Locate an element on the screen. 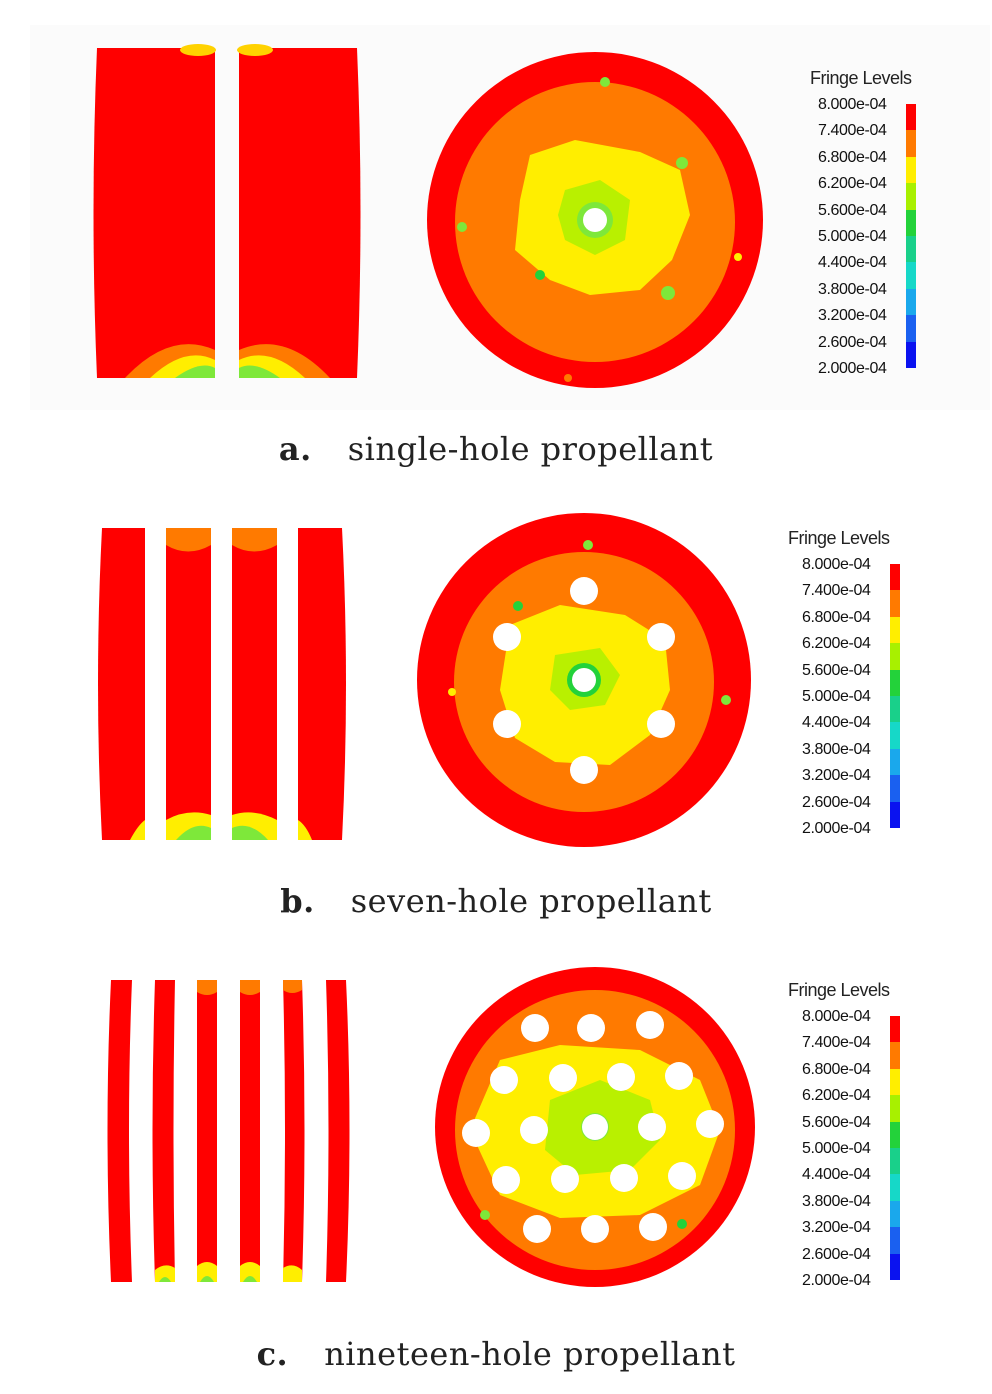 The image size is (992, 1394). caption-letter: a. is located at coordinates (295, 449).